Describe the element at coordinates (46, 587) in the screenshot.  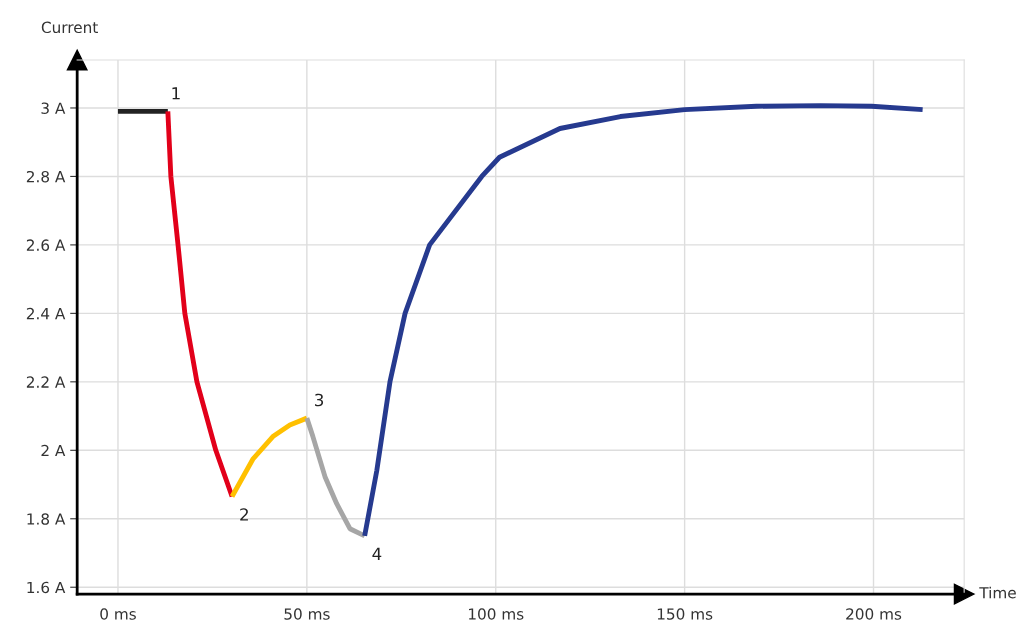
I see `y-tick-label: 1.6 A` at that location.